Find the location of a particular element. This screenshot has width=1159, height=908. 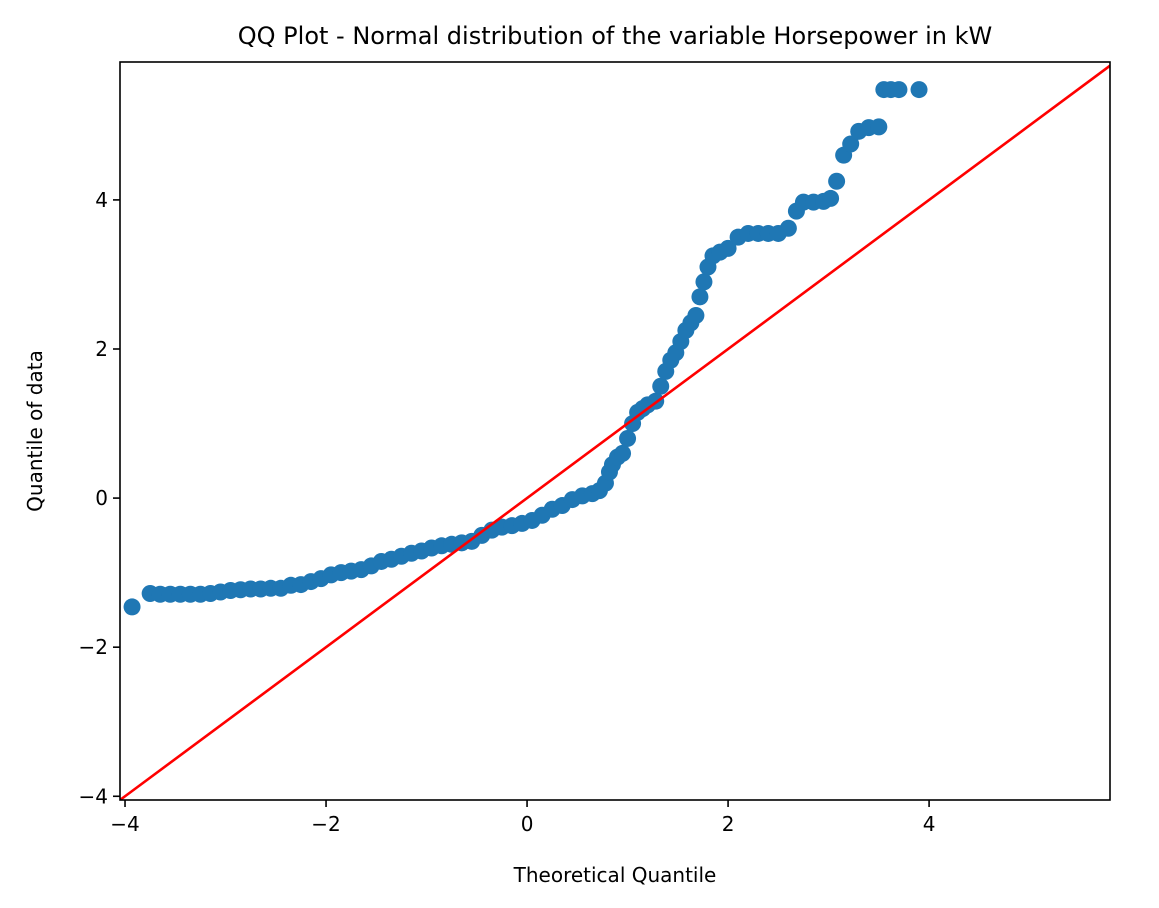

x-tick-label: 0 is located at coordinates (527, 824).